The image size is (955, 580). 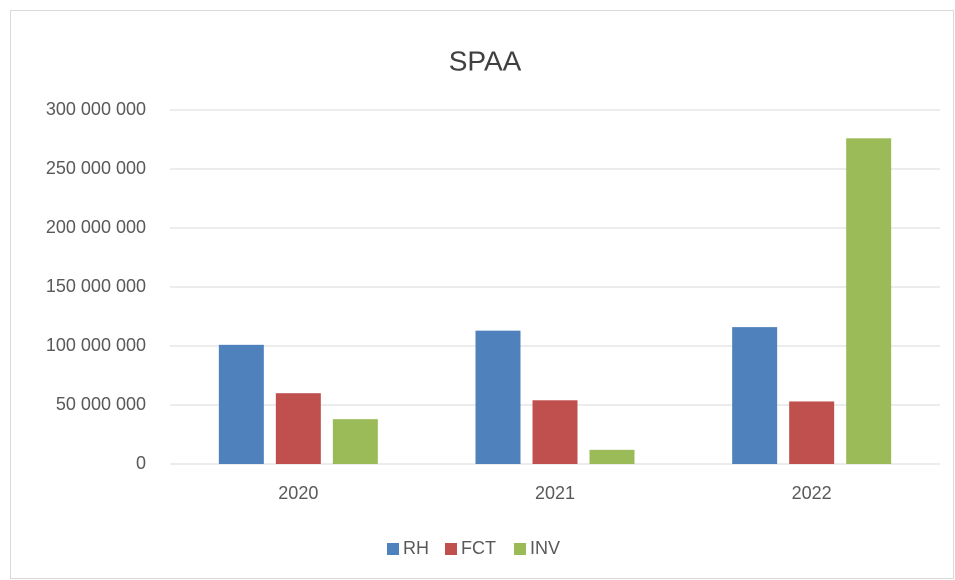 I want to click on y-tick-label: 200 000 000, so click(x=96, y=227).